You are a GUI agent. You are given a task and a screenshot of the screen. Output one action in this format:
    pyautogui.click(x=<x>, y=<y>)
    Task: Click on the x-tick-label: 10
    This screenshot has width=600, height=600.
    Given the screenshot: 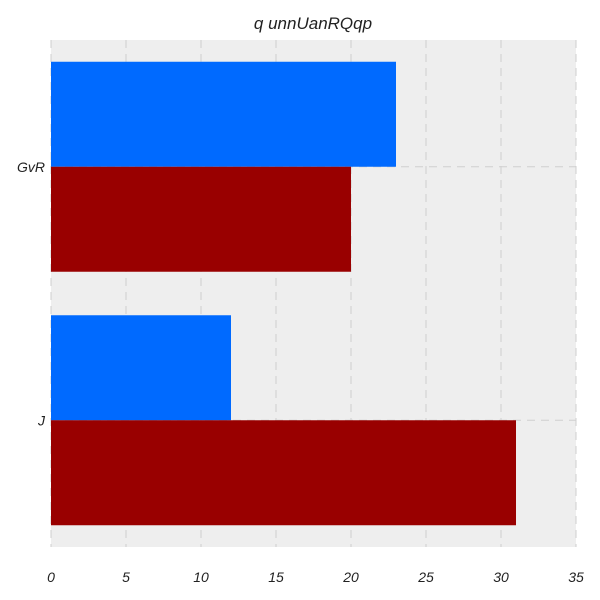 What is the action you would take?
    pyautogui.click(x=201, y=577)
    